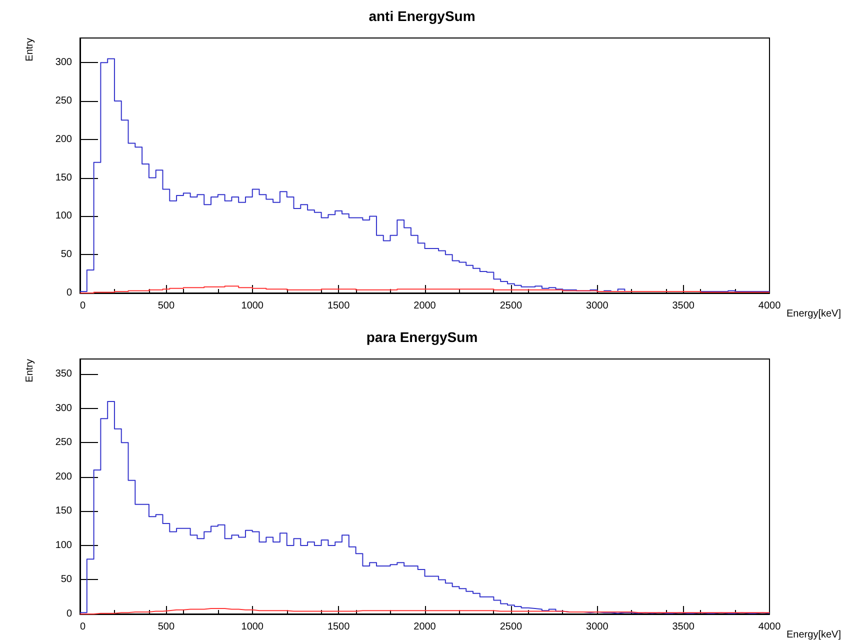  I want to click on chart-title: anti EnergySum, so click(422, 16).